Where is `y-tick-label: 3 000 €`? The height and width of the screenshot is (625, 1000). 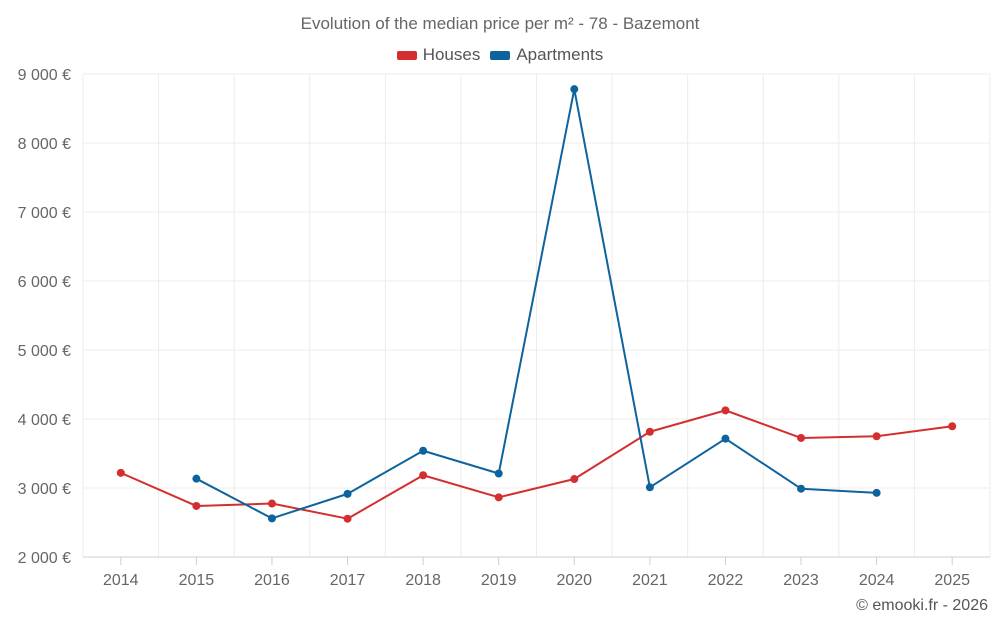 y-tick-label: 3 000 € is located at coordinates (44, 489).